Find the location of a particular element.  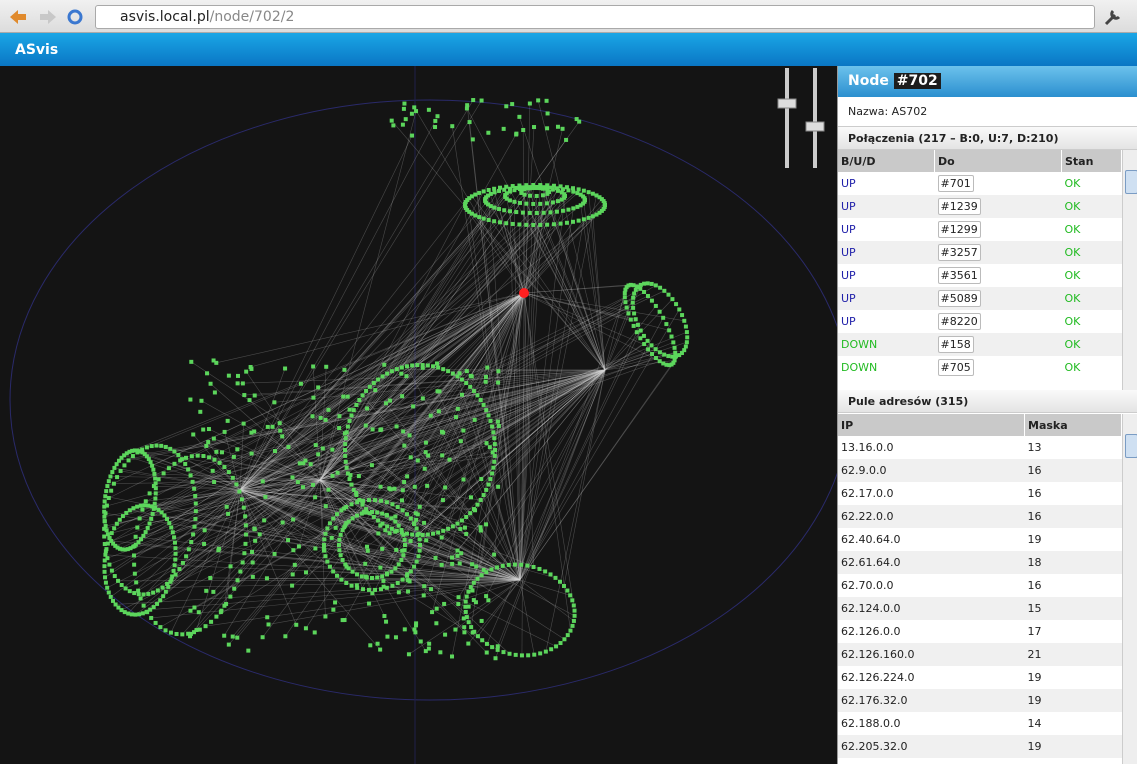

forward-icon is located at coordinates (48, 17).